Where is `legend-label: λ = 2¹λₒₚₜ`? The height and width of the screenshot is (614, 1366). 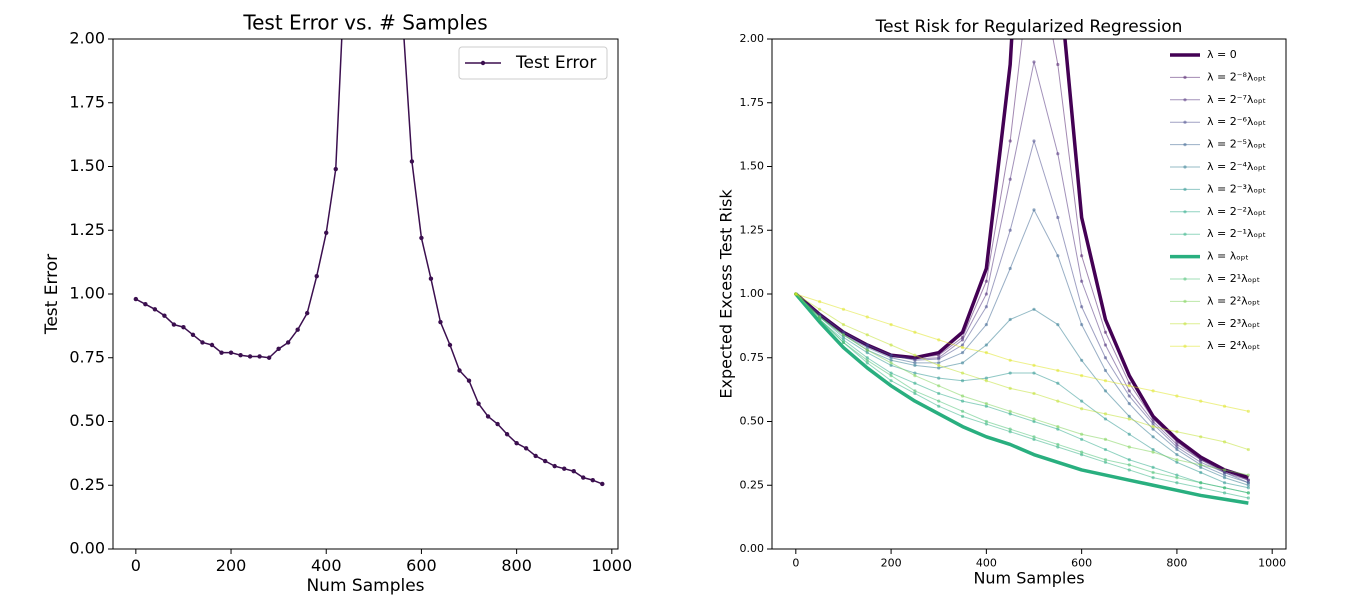
legend-label: λ = 2¹λₒₚₜ is located at coordinates (1233, 278).